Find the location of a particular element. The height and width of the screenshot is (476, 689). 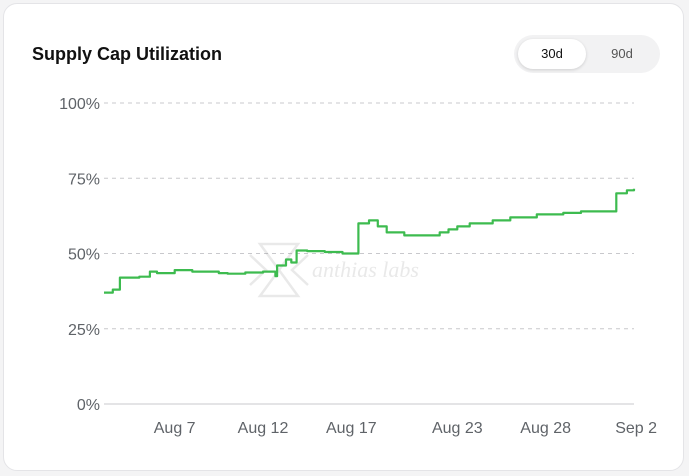

range-30d-button: 30d is located at coordinates (552, 54).